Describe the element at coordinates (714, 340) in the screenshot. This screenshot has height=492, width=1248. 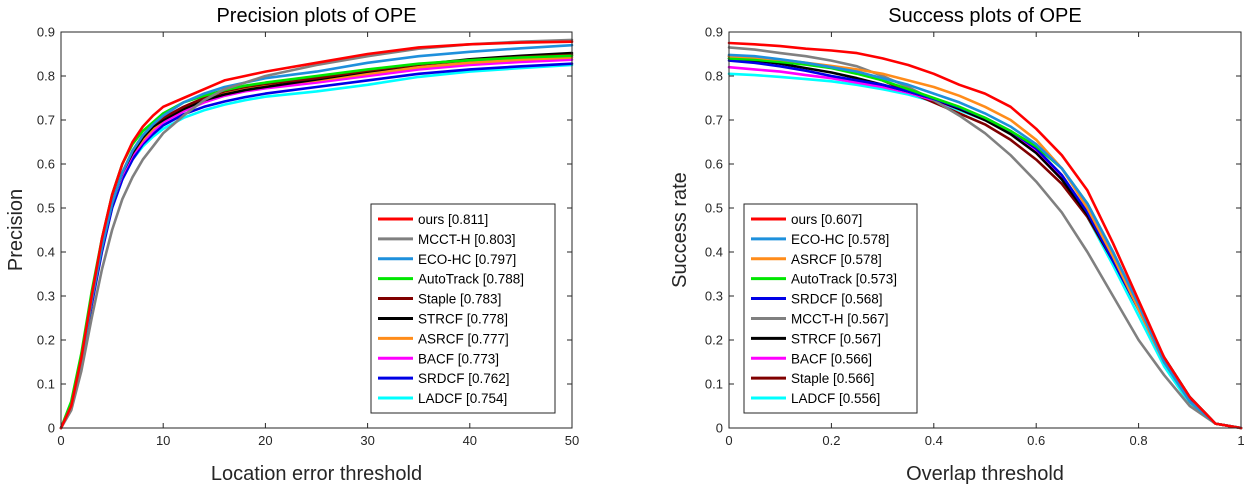
I see `success-y-tick-label: 0.2` at that location.